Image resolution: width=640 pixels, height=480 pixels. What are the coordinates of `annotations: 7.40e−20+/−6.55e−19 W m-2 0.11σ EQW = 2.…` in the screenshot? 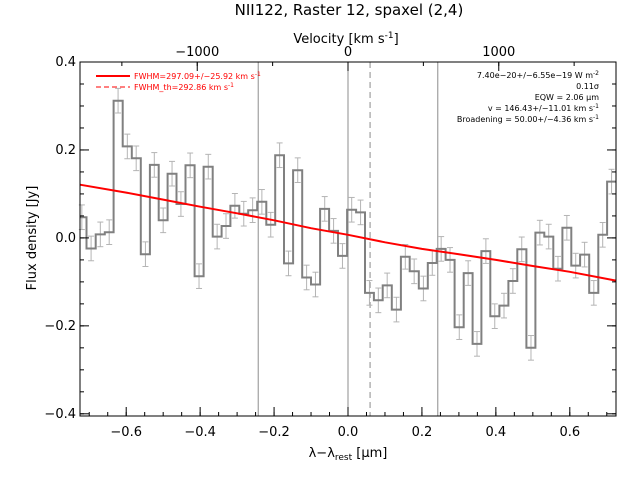 It's located at (528, 97).